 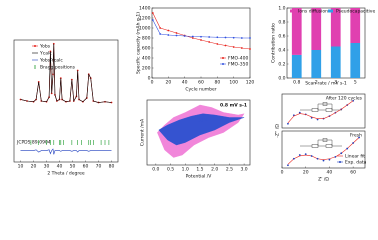 I want to click on legend-label: Ycalc, so click(x=45, y=54).